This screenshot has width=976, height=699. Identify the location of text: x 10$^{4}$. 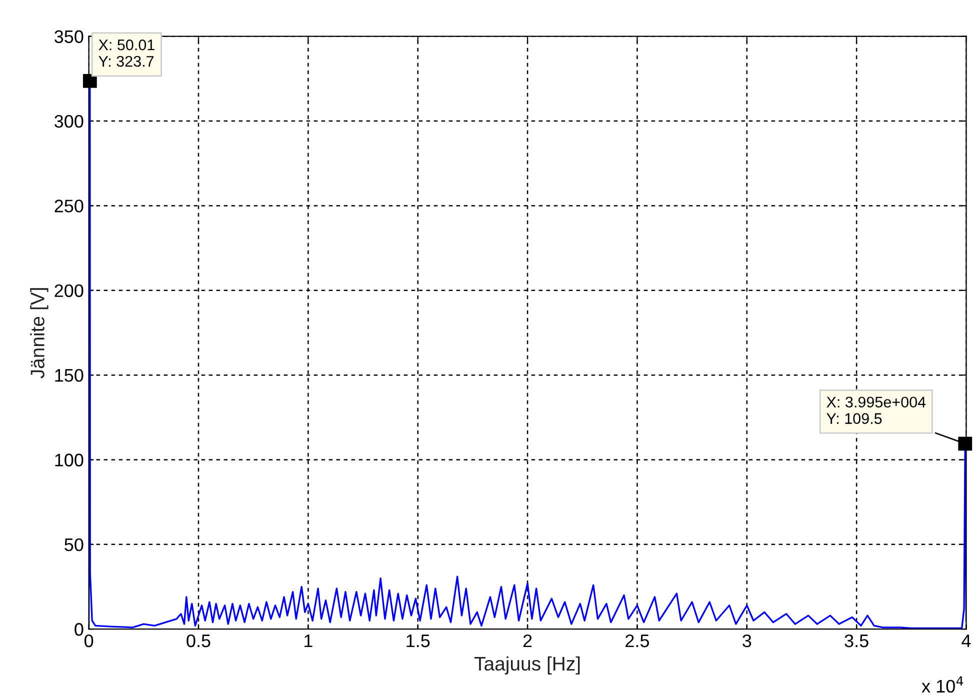
(943, 684).